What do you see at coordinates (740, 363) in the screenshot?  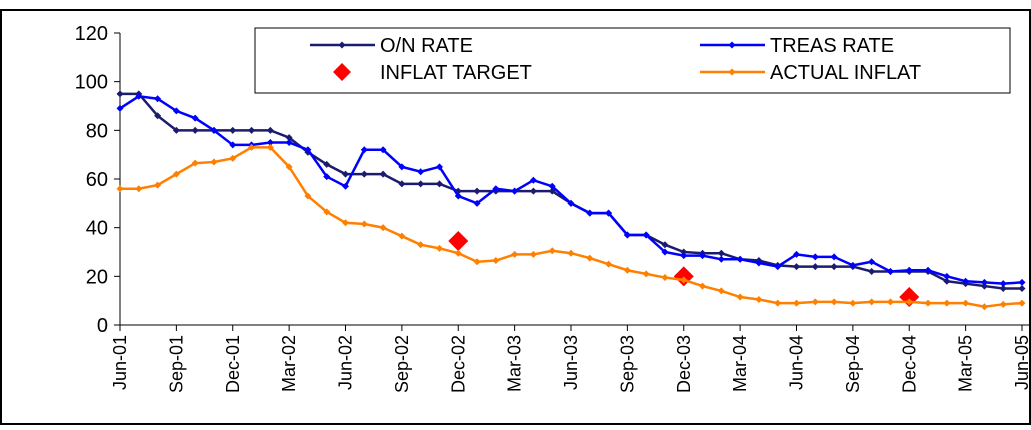 I see `x-tick-label: Mar-04` at bounding box center [740, 363].